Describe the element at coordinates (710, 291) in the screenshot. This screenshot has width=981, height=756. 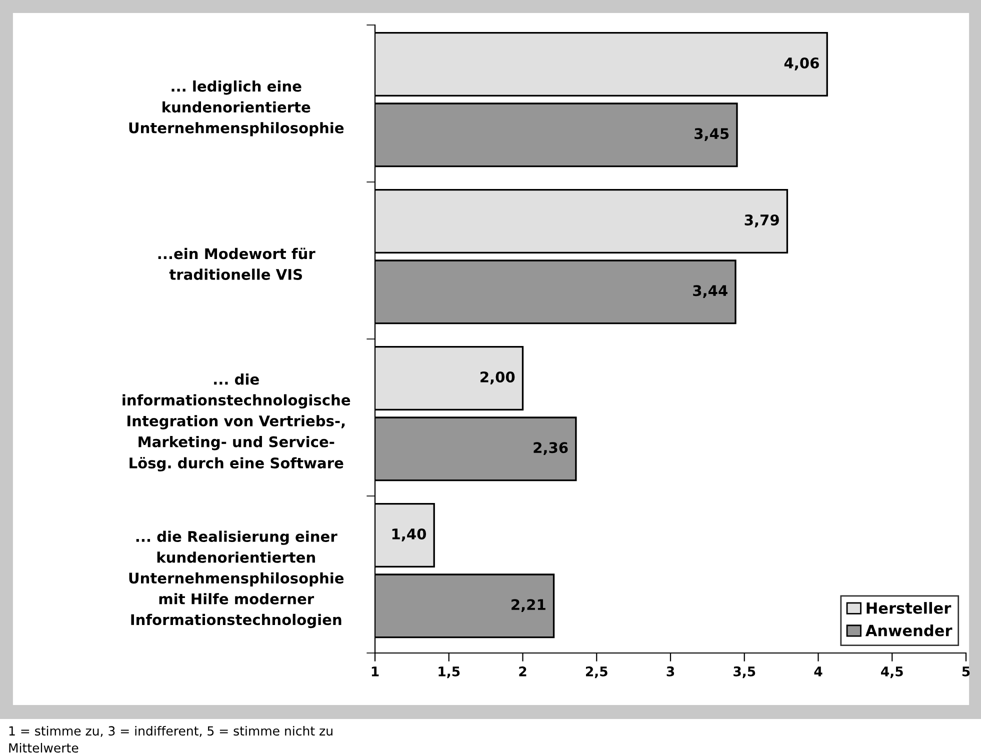
I see `data-label: 3,44` at that location.